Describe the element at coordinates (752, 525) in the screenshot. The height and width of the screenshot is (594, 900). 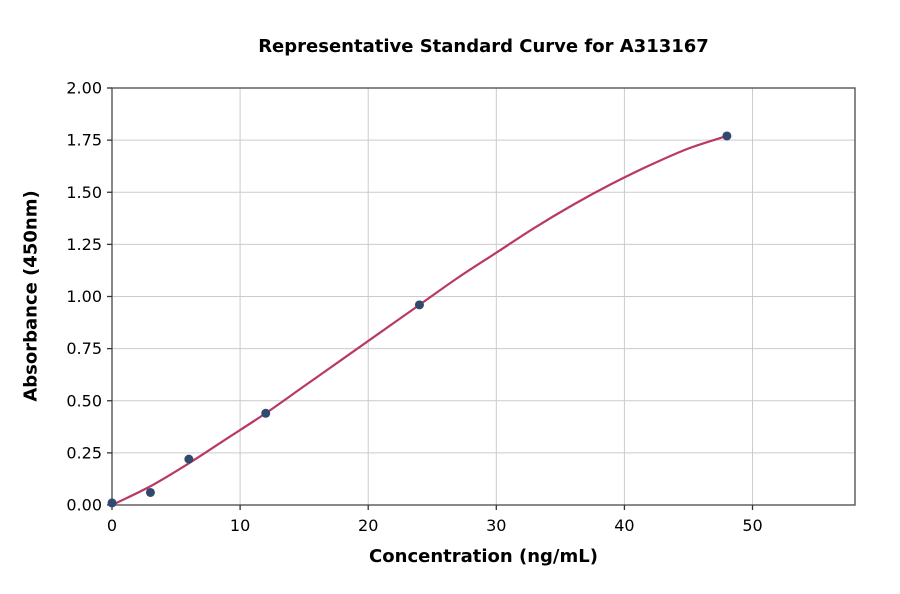
I see `x-tick-label: 50` at that location.